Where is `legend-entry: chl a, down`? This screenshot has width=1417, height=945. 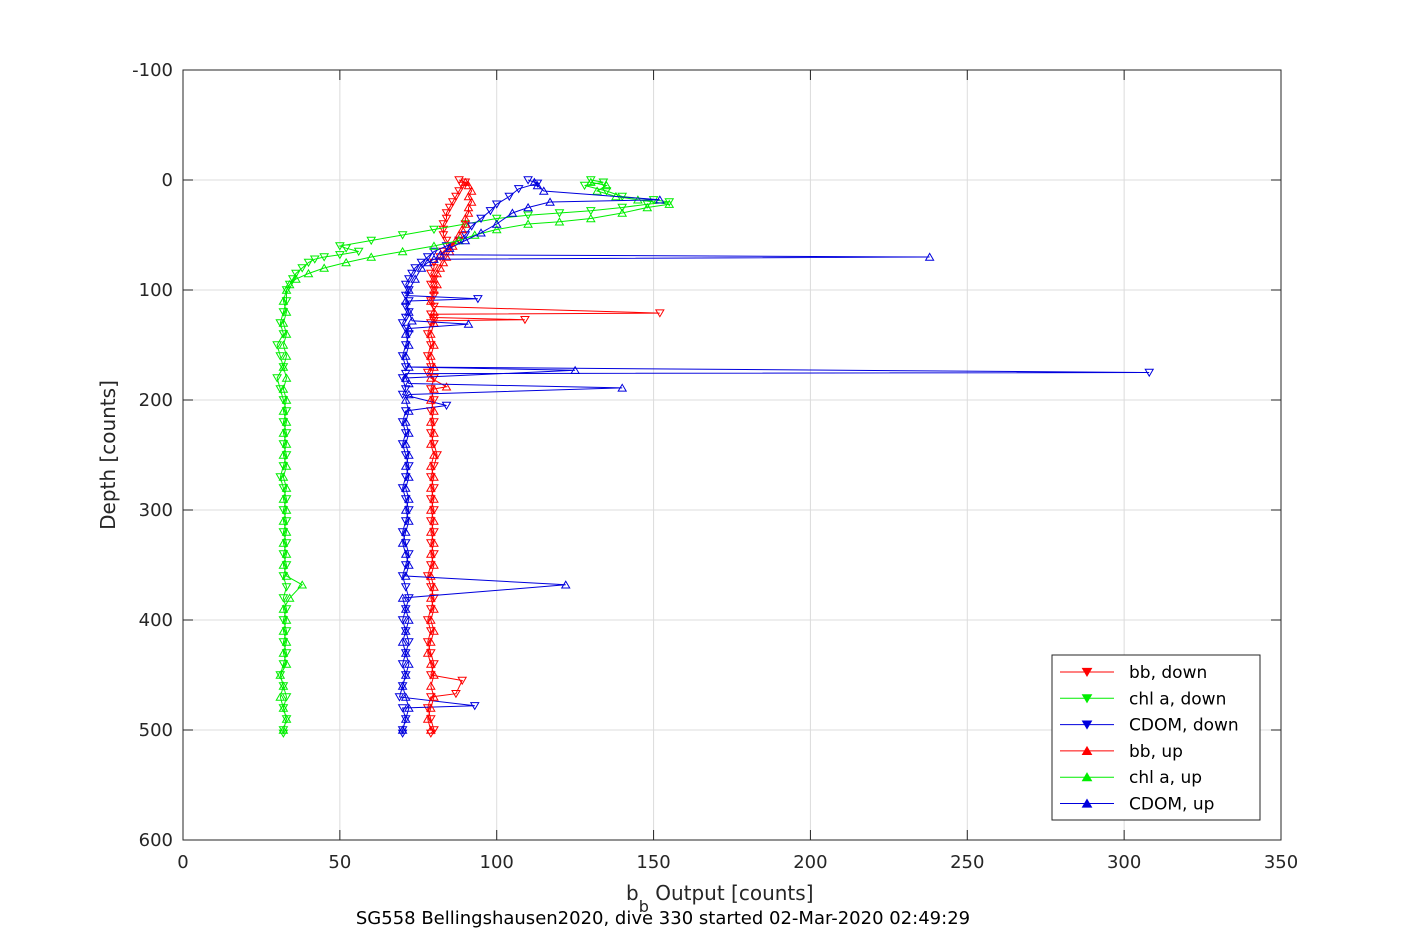 legend-entry: chl a, down is located at coordinates (1143, 699).